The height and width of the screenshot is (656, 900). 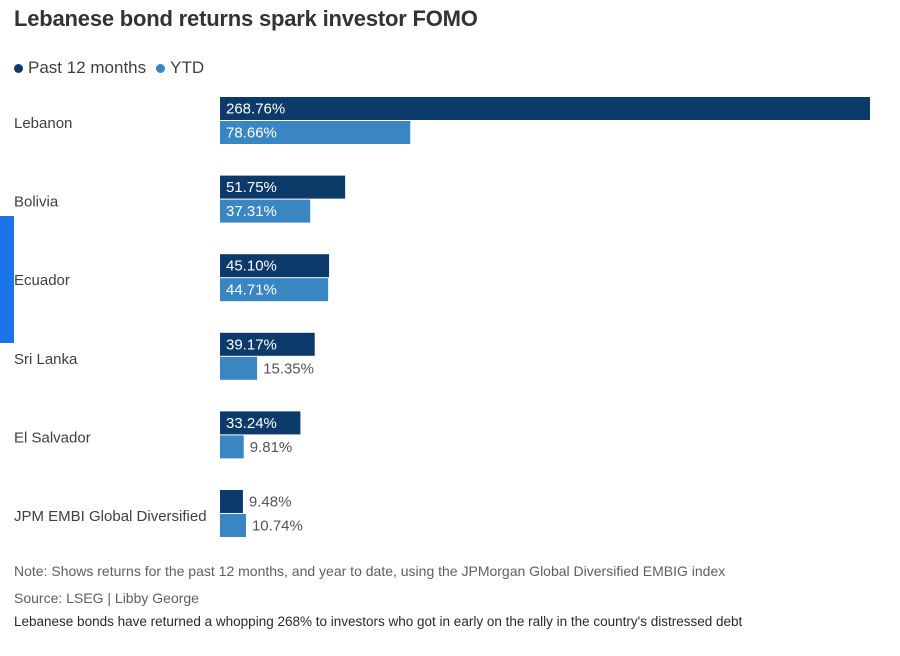 I want to click on left-edge-accent-bar, so click(x=7, y=279).